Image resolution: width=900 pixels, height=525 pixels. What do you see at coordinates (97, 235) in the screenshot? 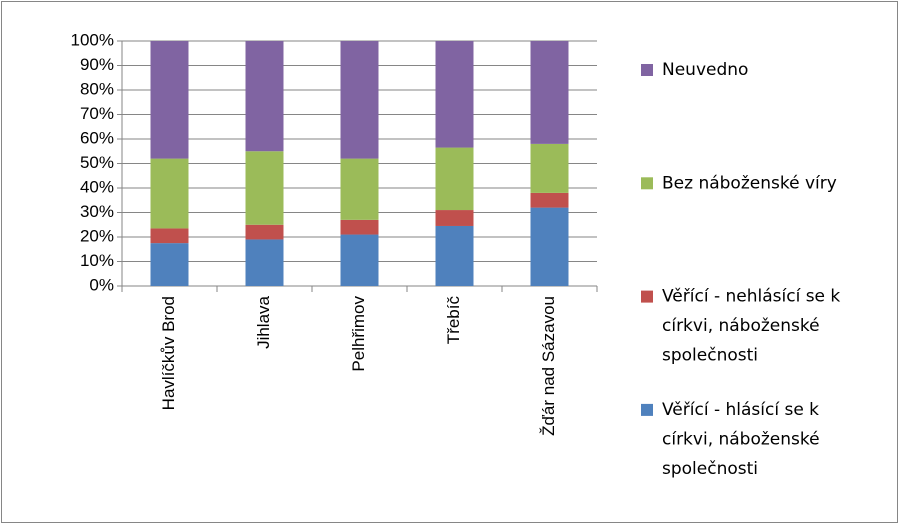
I see `y-tick-label: 20%` at bounding box center [97, 235].